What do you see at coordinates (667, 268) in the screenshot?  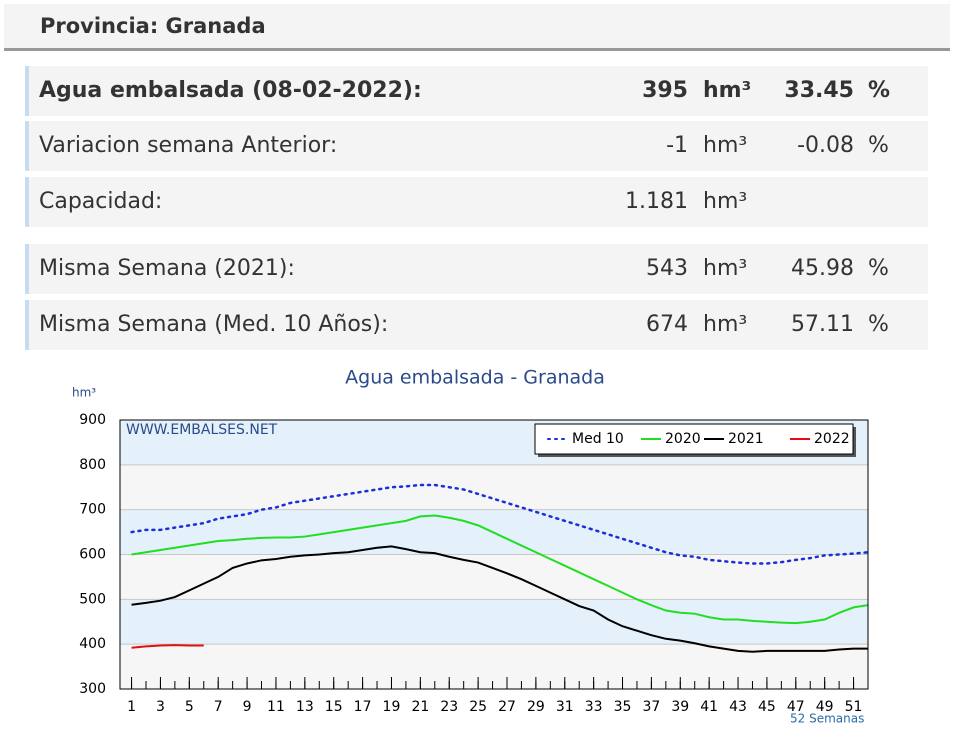 I see `cell: 543` at bounding box center [667, 268].